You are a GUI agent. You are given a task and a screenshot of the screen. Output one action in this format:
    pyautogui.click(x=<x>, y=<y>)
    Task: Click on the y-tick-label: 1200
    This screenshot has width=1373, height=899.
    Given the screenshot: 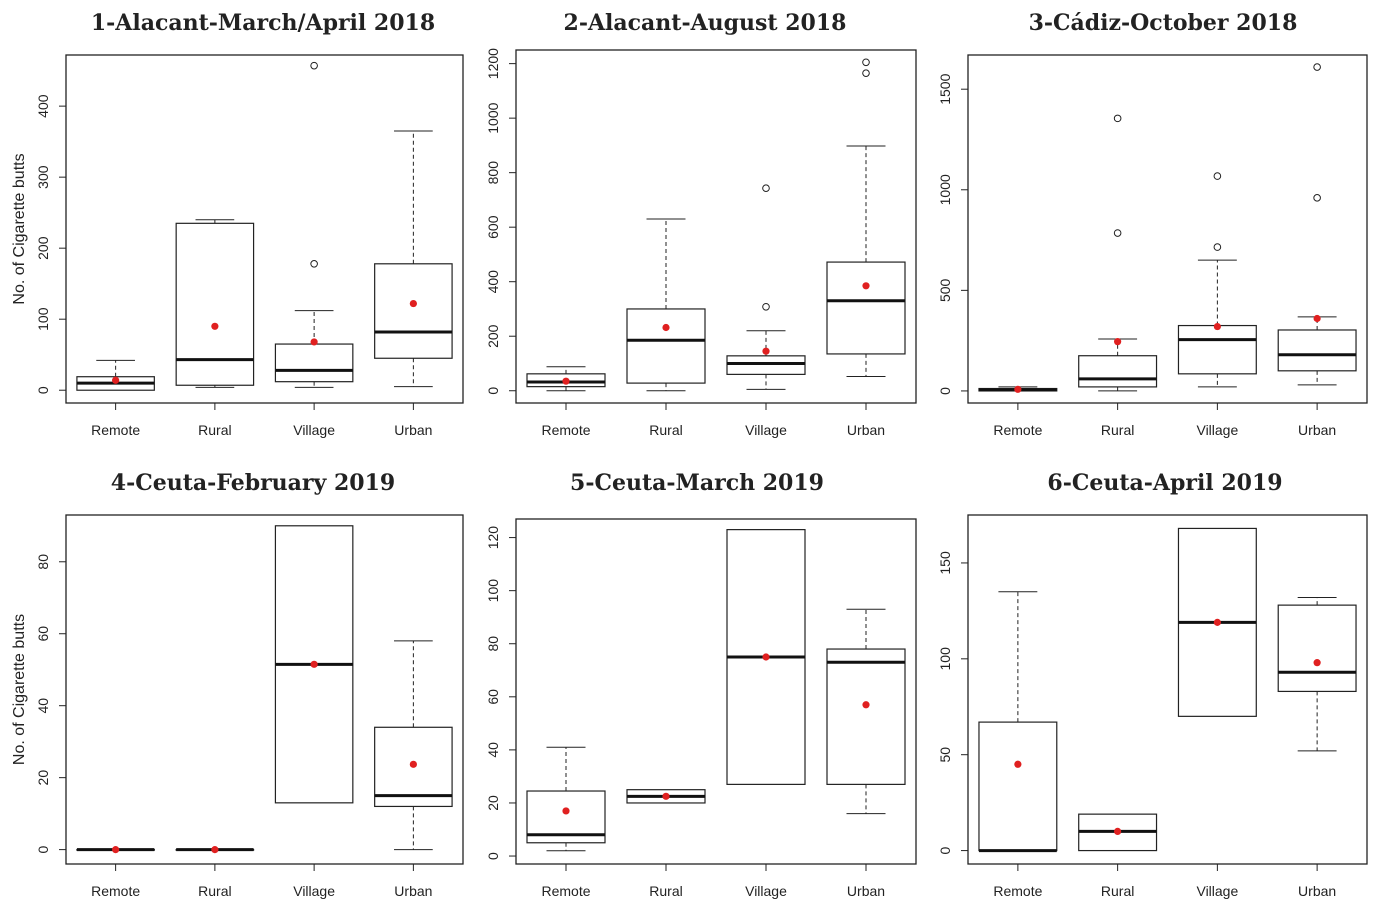 What is the action you would take?
    pyautogui.click(x=493, y=63)
    